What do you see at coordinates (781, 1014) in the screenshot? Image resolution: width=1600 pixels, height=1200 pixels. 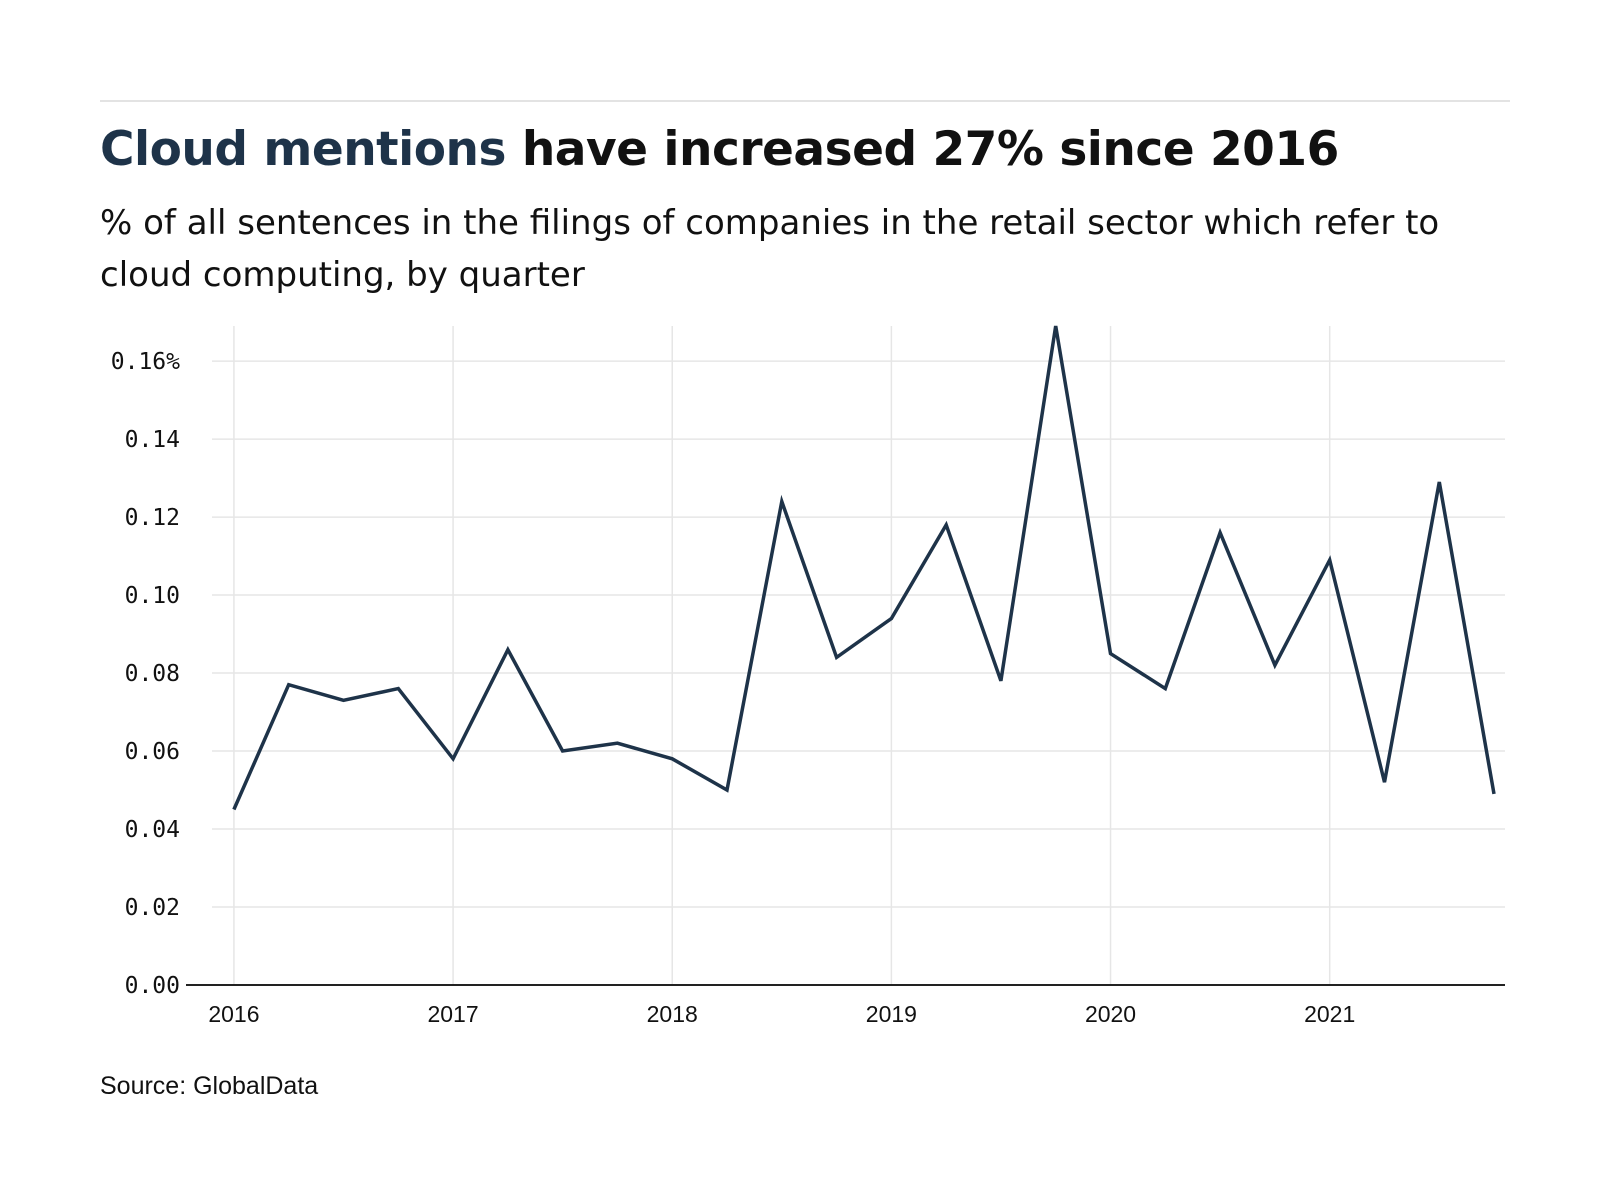 I see `x-tick-labels: 2016 2017 2018 2019 2020 2021` at bounding box center [781, 1014].